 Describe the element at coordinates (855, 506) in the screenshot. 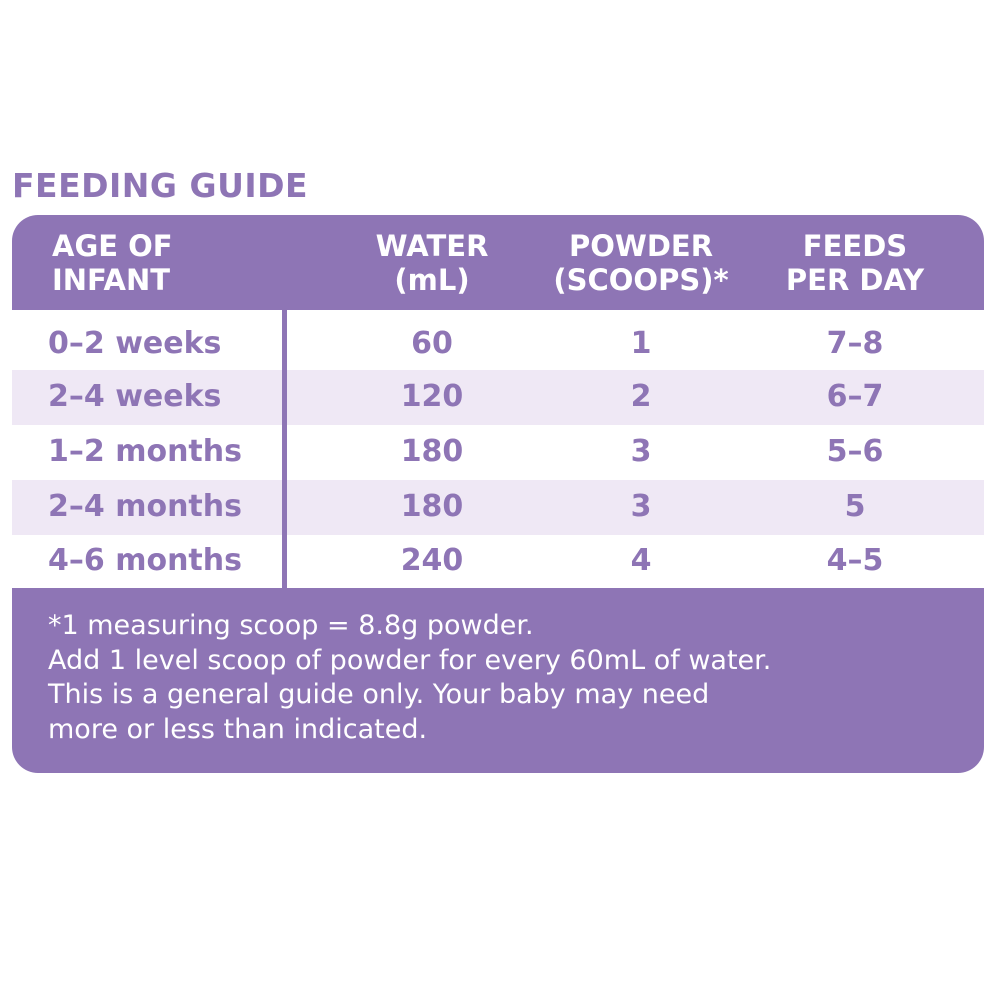

I see `cell-feeds: 5` at that location.